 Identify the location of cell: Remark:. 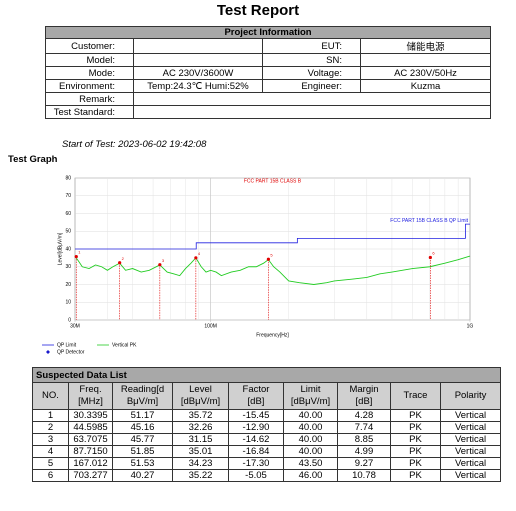
(89, 99).